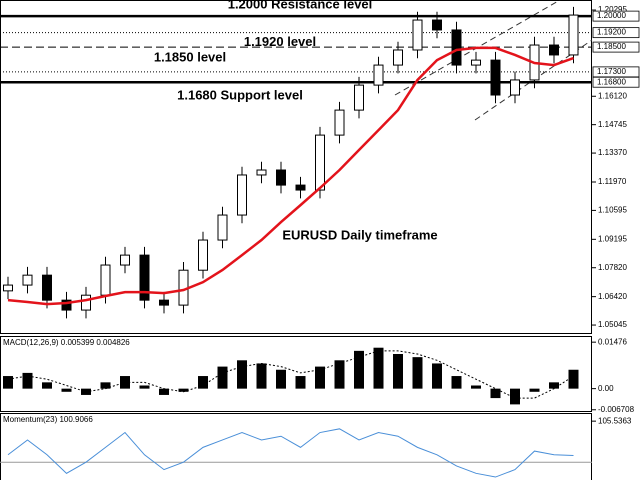  What do you see at coordinates (616, 409) in the screenshot?
I see `y-tick-label: -0.006708` at bounding box center [616, 409].